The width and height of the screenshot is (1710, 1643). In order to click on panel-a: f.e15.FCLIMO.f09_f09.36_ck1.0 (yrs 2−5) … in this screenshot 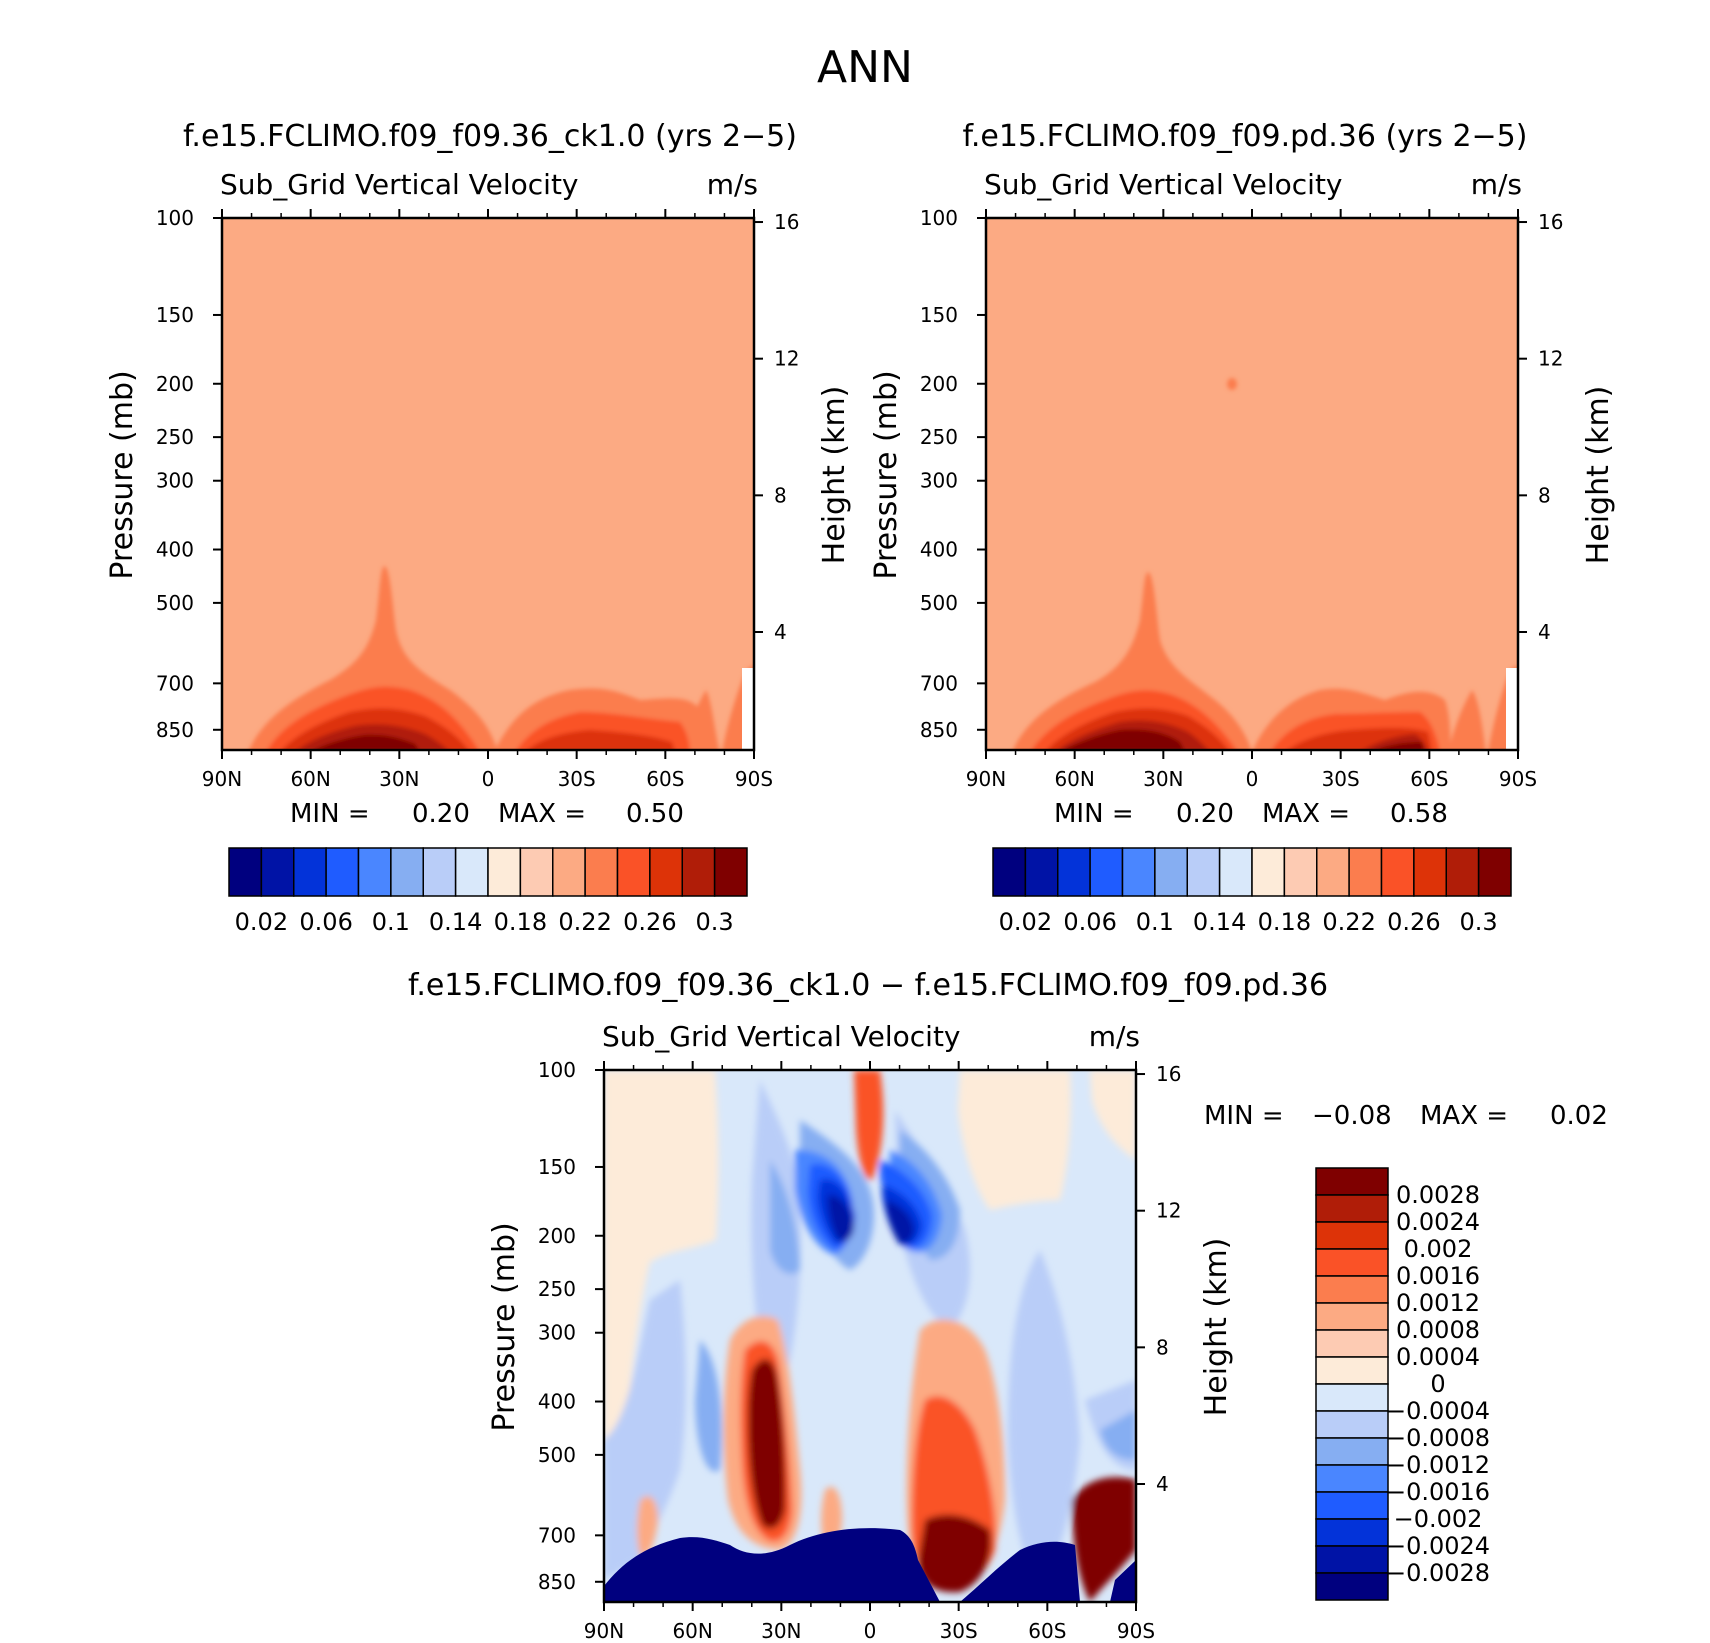, I will do `click(490, 434)`.